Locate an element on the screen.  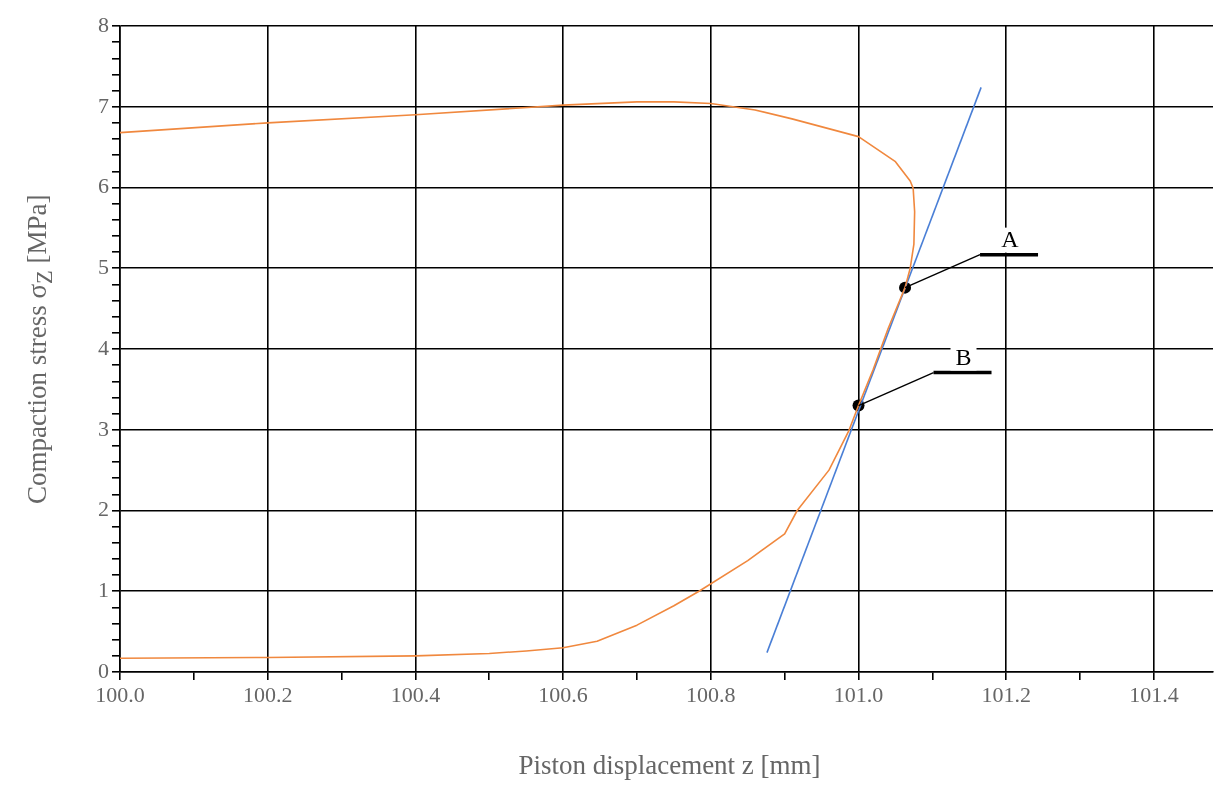
y-tick-label: 7 is located at coordinates (103, 105).